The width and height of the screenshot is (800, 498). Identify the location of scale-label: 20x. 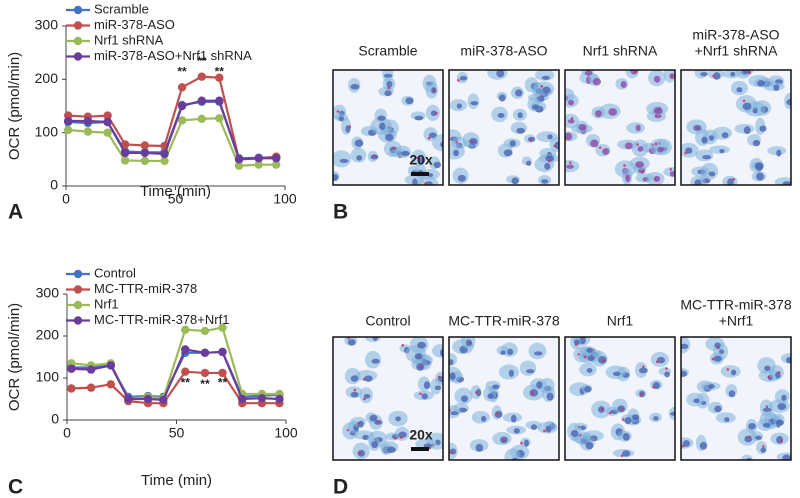
(421, 435).